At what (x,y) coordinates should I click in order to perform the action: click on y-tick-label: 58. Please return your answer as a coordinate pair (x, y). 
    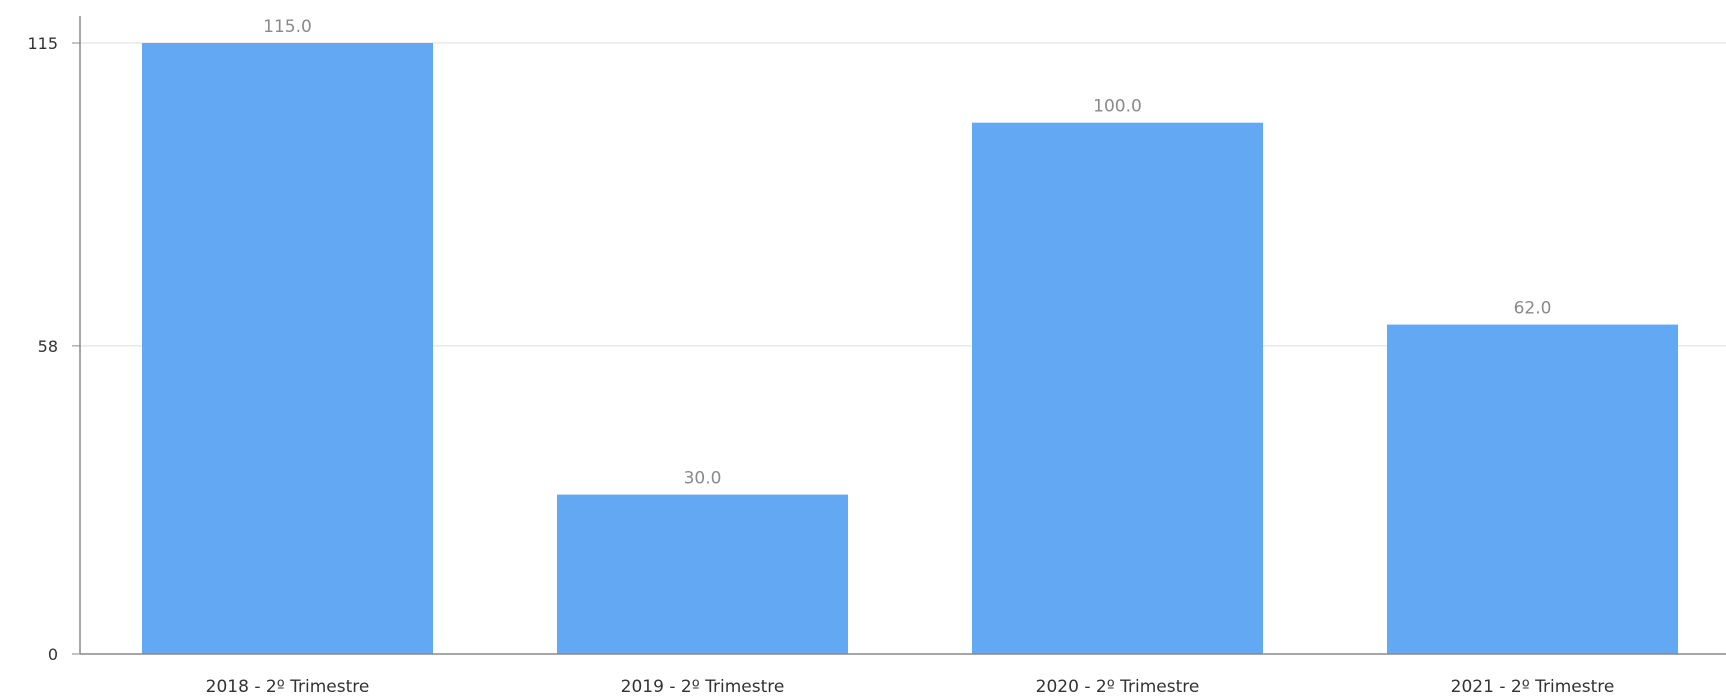
    Looking at the image, I should click on (48, 346).